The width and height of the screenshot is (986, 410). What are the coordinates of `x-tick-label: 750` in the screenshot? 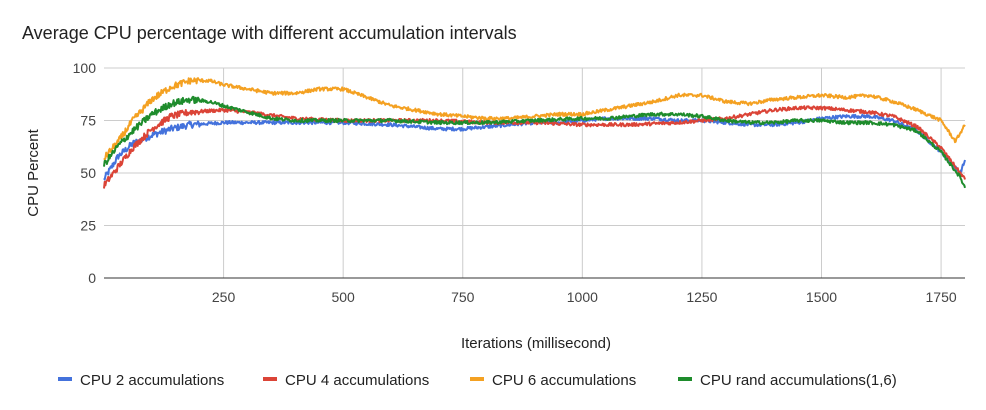 It's located at (463, 297).